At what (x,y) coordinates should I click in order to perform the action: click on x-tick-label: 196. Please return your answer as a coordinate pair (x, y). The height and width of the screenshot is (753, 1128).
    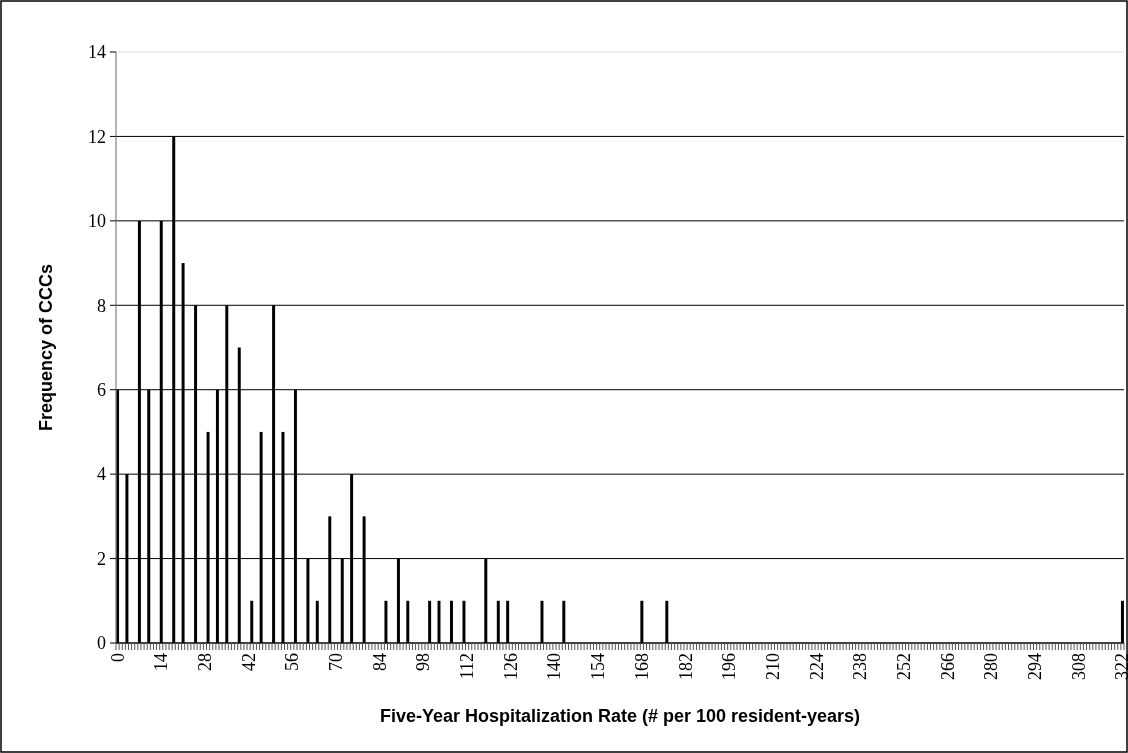
    Looking at the image, I should click on (729, 666).